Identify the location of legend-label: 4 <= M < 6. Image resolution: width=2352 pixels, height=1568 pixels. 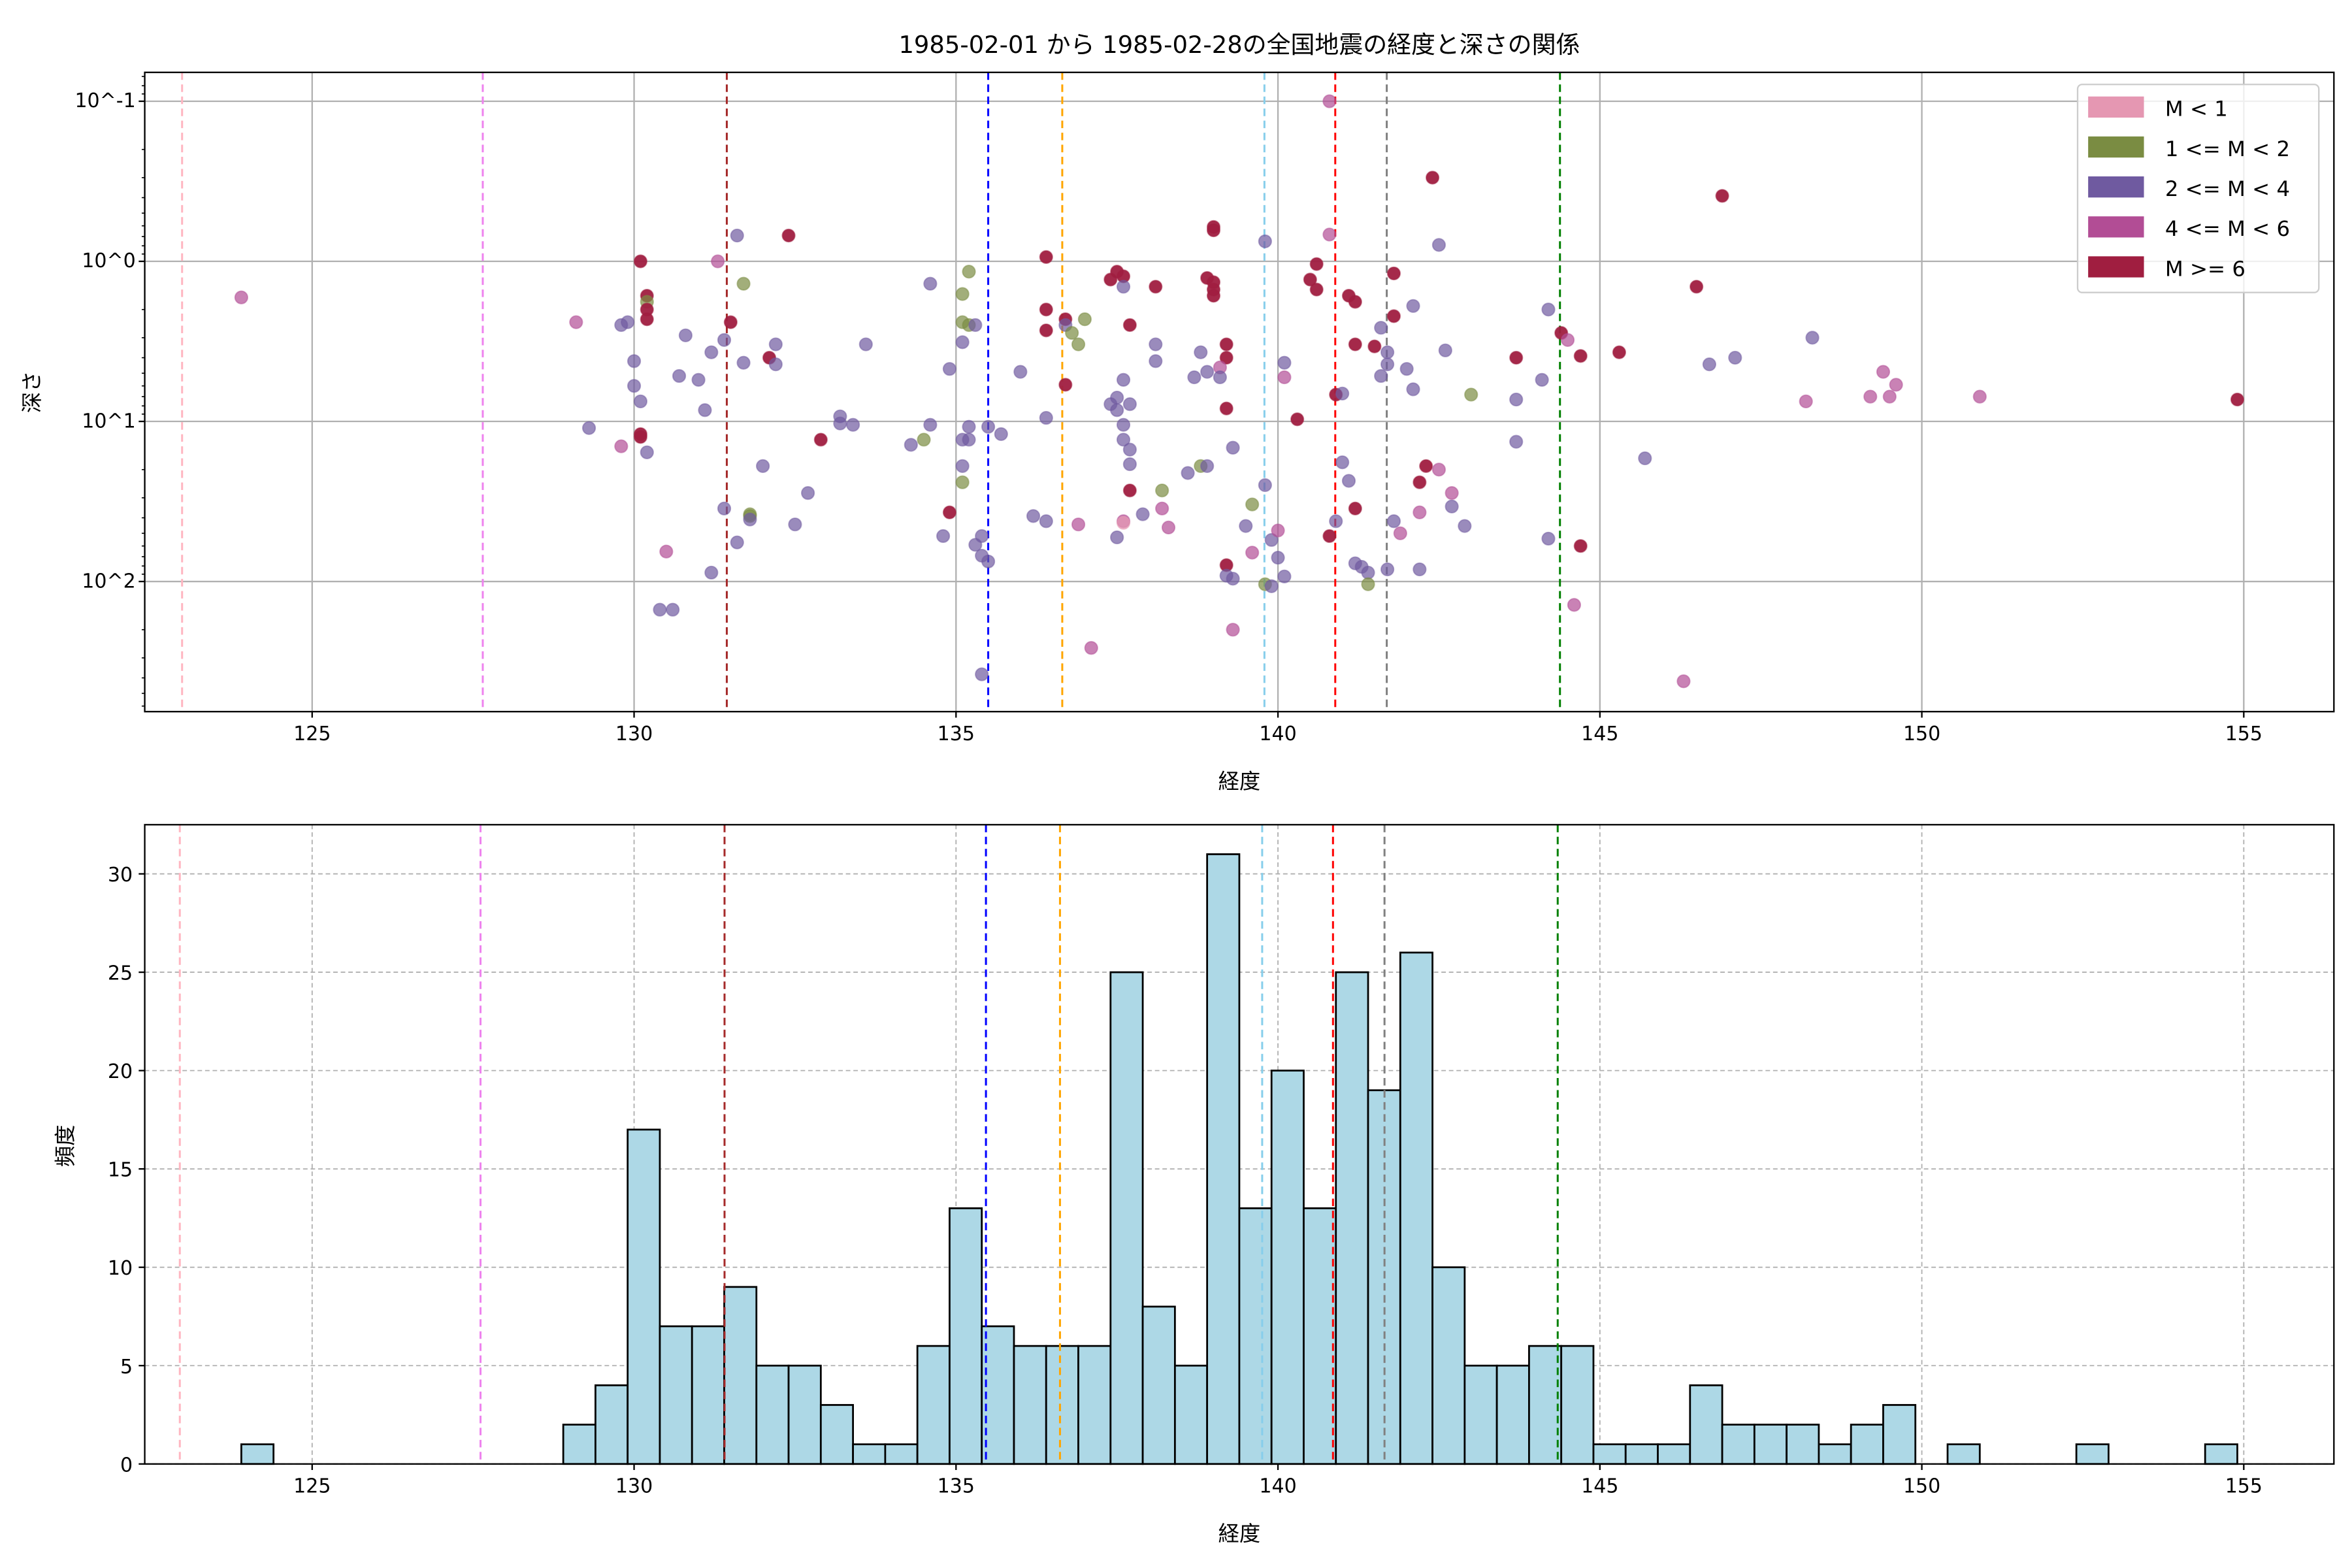
(2227, 228).